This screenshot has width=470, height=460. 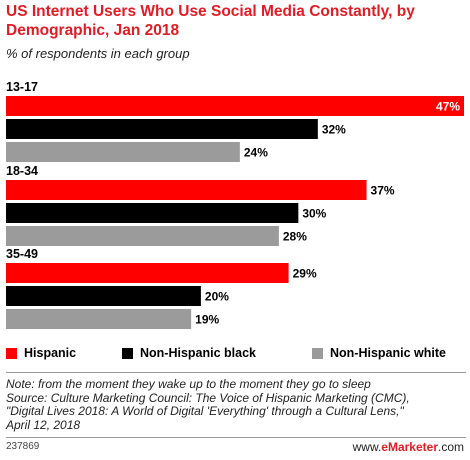 What do you see at coordinates (450, 447) in the screenshot?
I see `brand-suffix: .com` at bounding box center [450, 447].